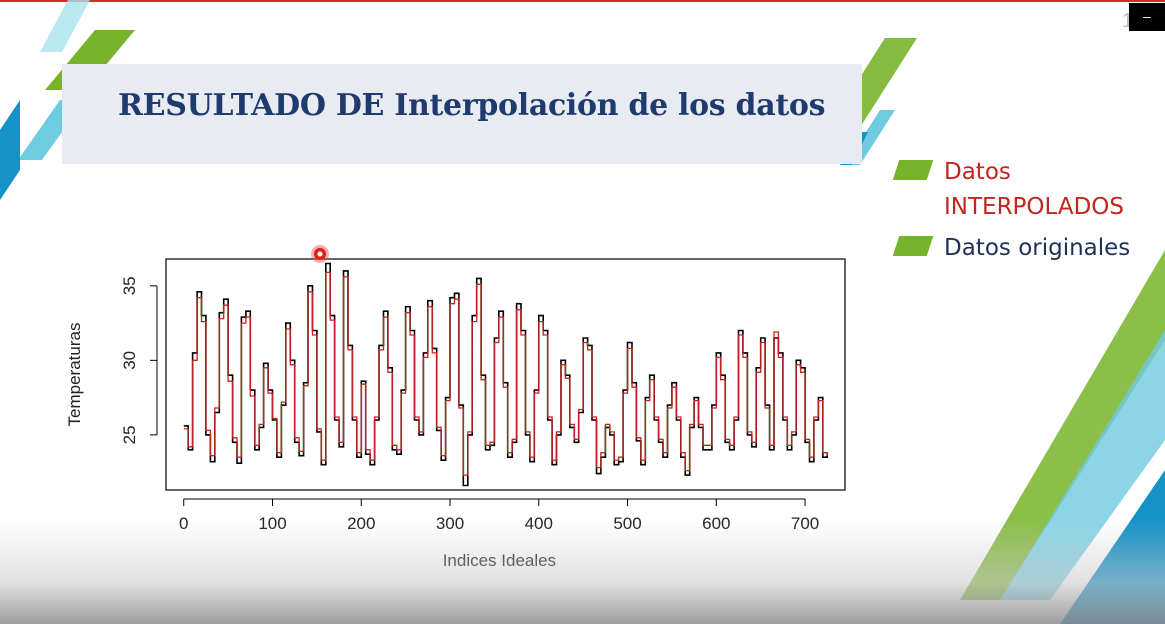 The image size is (1165, 624). I want to click on title-band, so click(462, 114).